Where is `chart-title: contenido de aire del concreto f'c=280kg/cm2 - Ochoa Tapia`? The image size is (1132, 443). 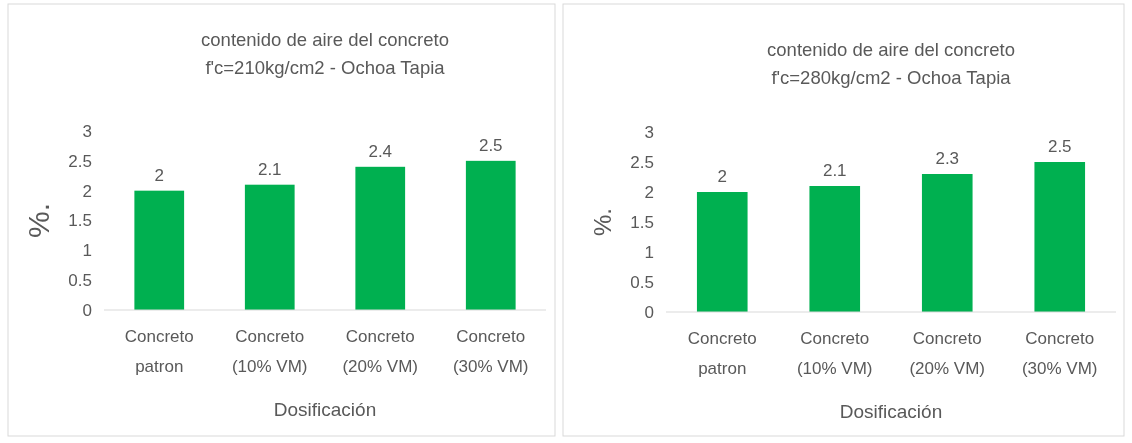
chart-title: contenido de aire del concreto f'c=280kg/cm2 - Ochoa Tapia is located at coordinates (891, 63).